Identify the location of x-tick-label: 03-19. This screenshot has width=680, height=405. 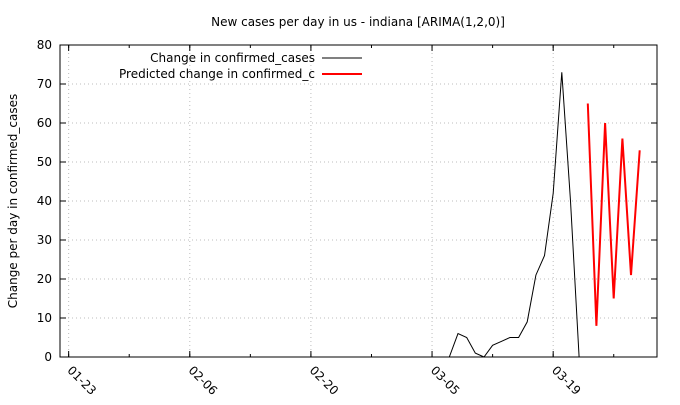
(566, 380).